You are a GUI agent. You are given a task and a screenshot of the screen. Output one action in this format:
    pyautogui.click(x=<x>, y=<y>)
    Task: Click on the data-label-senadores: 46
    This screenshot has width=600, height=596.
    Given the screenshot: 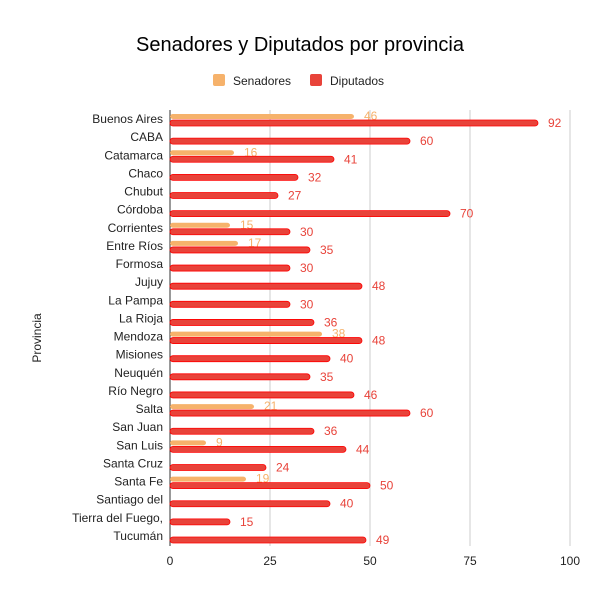 What is the action you would take?
    pyautogui.click(x=371, y=116)
    